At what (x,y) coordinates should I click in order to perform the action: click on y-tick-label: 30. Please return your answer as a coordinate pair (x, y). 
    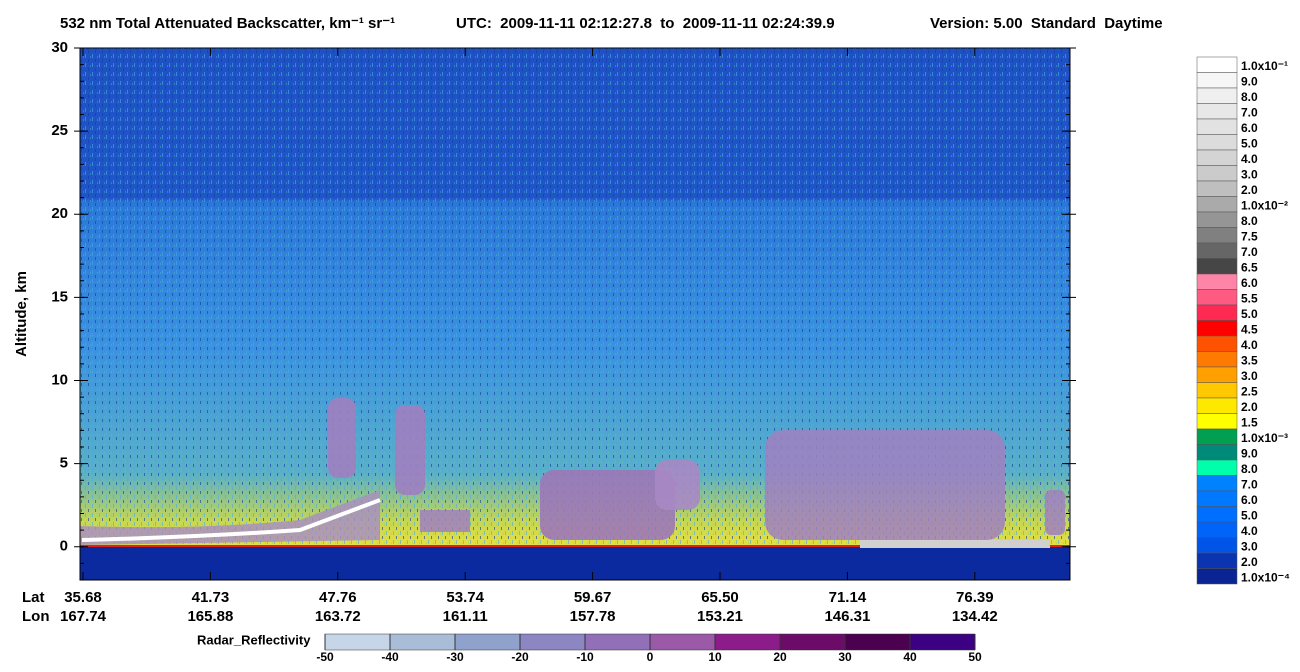
    Looking at the image, I should click on (59, 47).